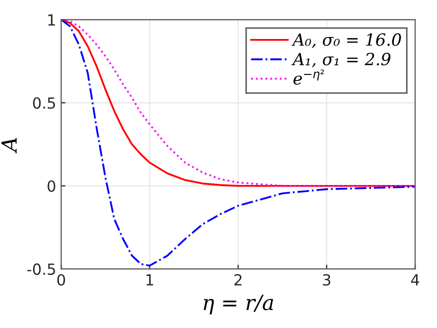  What do you see at coordinates (41, 269) in the screenshot?
I see `y-tick-label: -0.5` at bounding box center [41, 269].